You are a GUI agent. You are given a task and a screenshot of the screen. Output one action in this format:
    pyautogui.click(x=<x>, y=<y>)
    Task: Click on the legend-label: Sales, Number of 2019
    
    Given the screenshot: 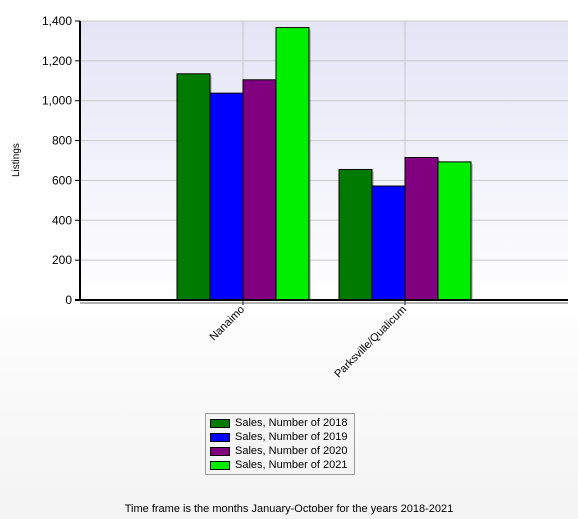 What is the action you would take?
    pyautogui.click(x=291, y=437)
    